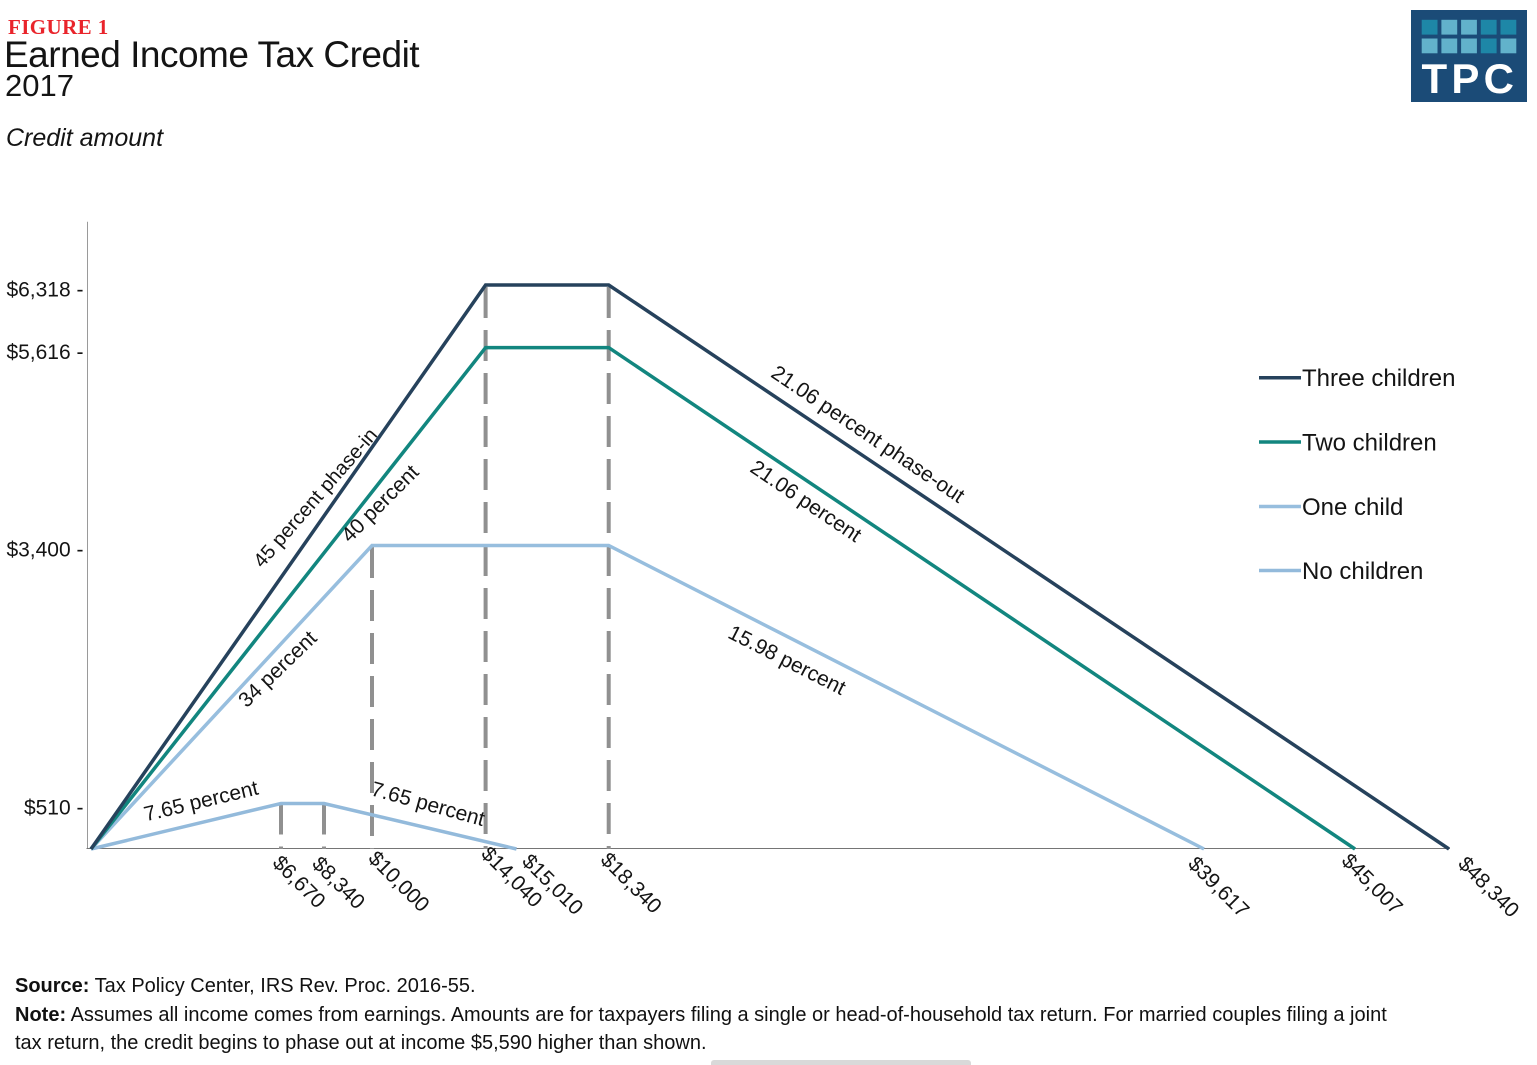 The height and width of the screenshot is (1065, 1537). I want to click on svg-text: Three children, so click(1378, 378).